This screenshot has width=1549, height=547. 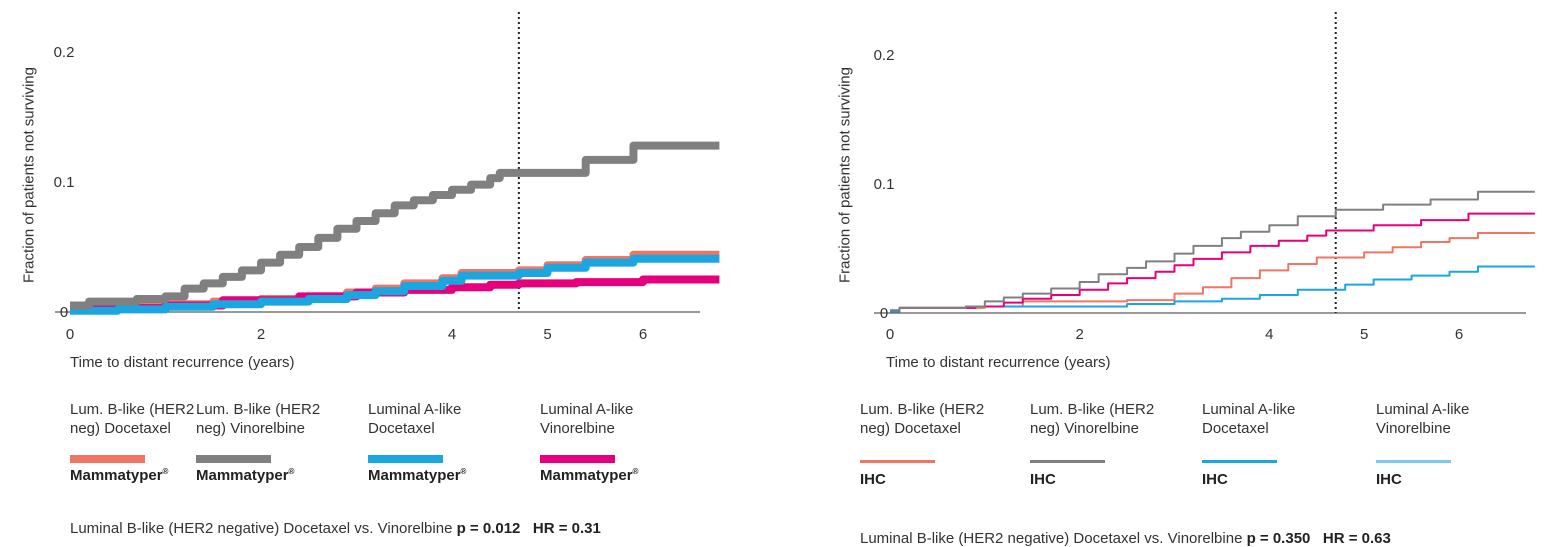 What do you see at coordinates (1278, 538) in the screenshot?
I see `p-value: p = 0.350` at bounding box center [1278, 538].